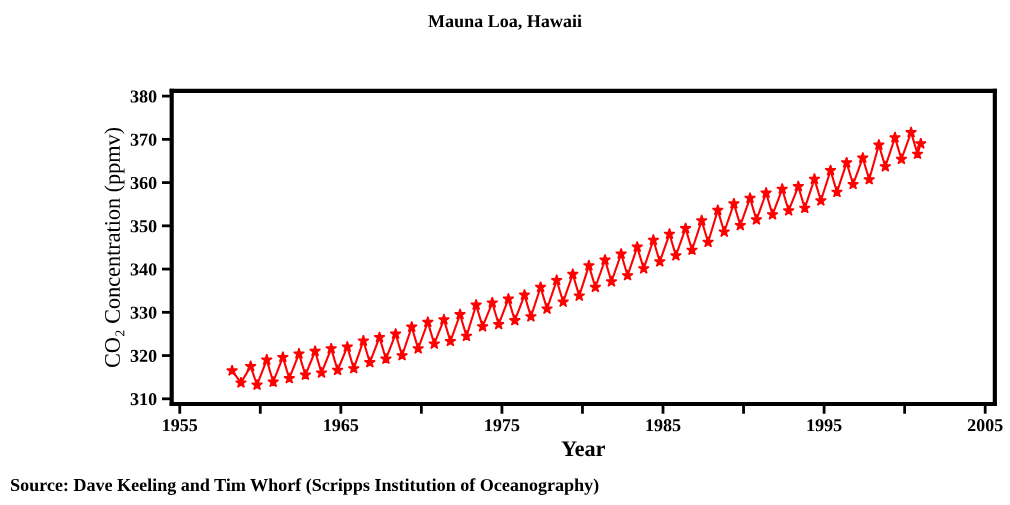 The image size is (1010, 505). What do you see at coordinates (143, 139) in the screenshot?
I see `y-tick-label: 370` at bounding box center [143, 139].